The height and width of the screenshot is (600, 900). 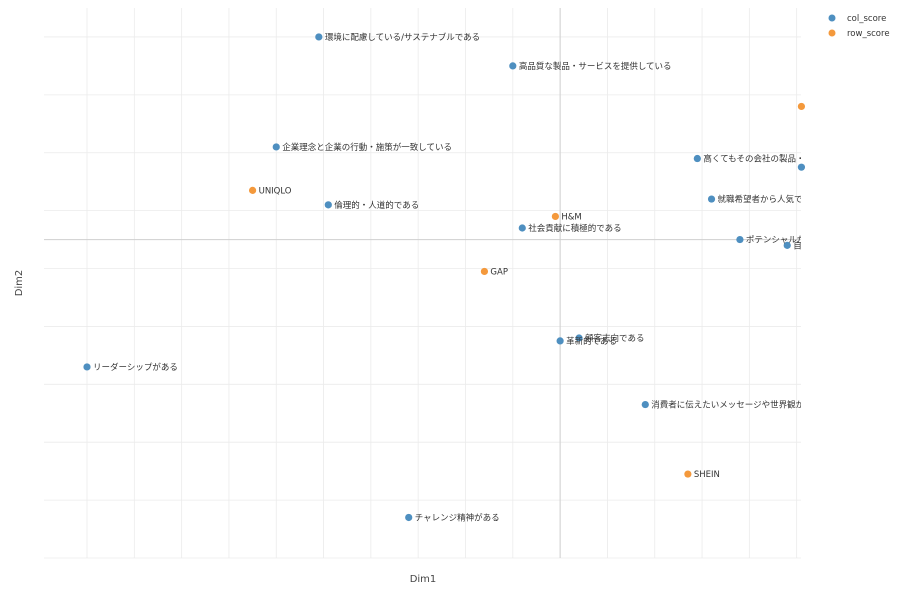 What do you see at coordinates (591, 341) in the screenshot?
I see `point-label: 革新的である` at bounding box center [591, 341].